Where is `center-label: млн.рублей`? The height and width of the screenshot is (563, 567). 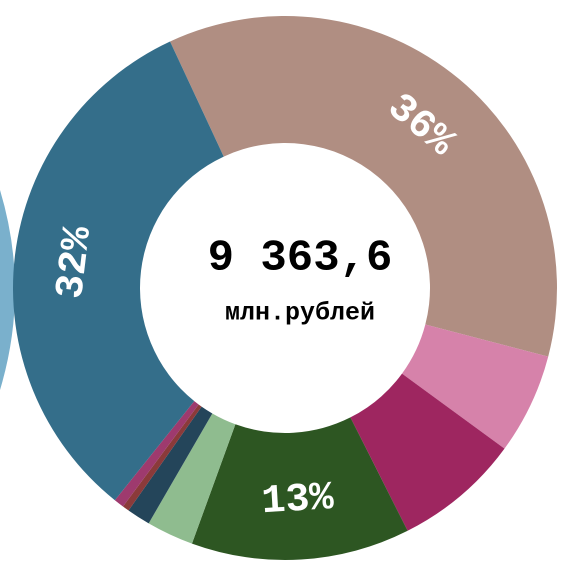 center-label: млн.рублей is located at coordinates (300, 313).